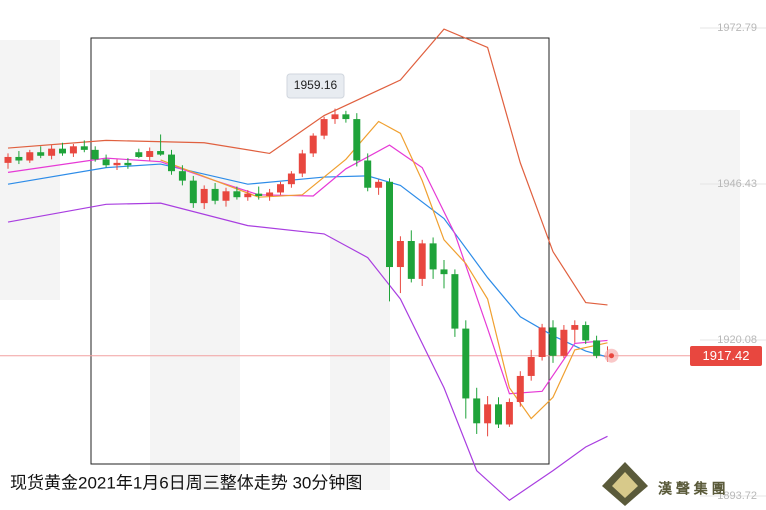 Image resolution: width=766 pixels, height=510 pixels. Describe the element at coordinates (737, 184) in the screenshot. I see `y-tick-label: 1946.43` at that location.